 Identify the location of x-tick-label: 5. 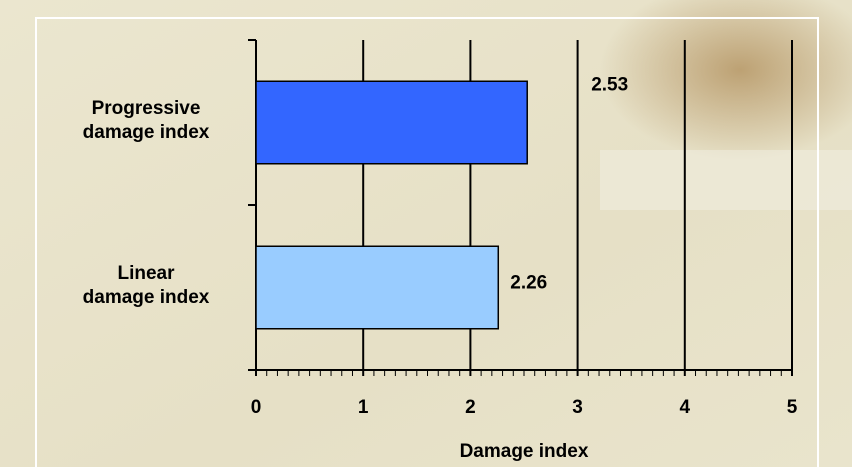
(792, 407).